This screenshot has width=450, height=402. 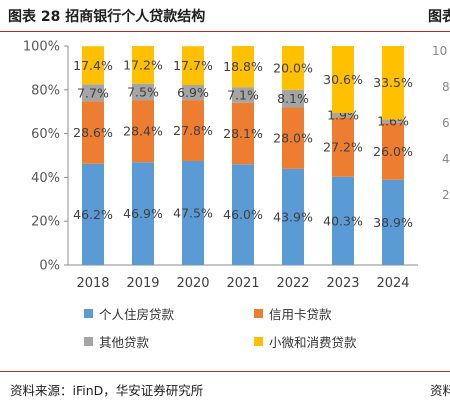 I want to click on data-label: 18.8%, so click(x=243, y=66).